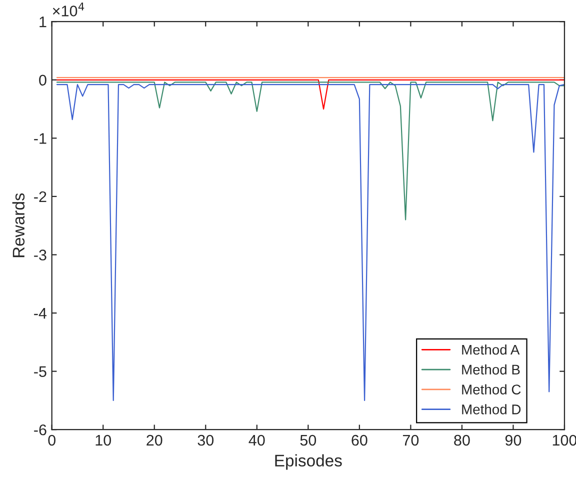 This screenshot has height=480, width=576. Describe the element at coordinates (40, 313) in the screenshot. I see `y-tick-label: -4` at that location.